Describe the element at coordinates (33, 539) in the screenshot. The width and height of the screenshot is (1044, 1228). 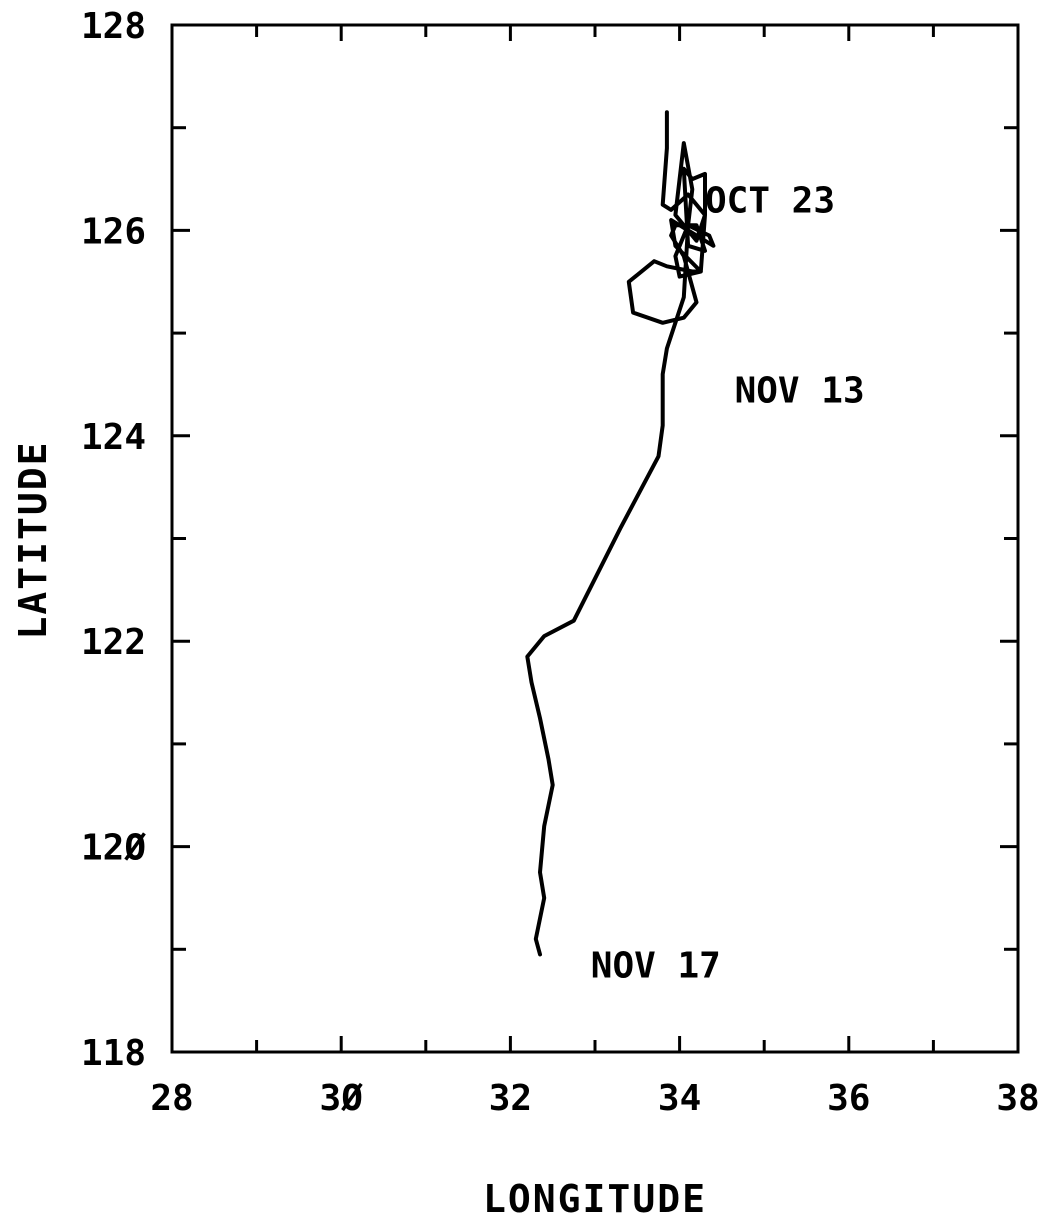
I see `y-axis-title: LATITUDE` at that location.